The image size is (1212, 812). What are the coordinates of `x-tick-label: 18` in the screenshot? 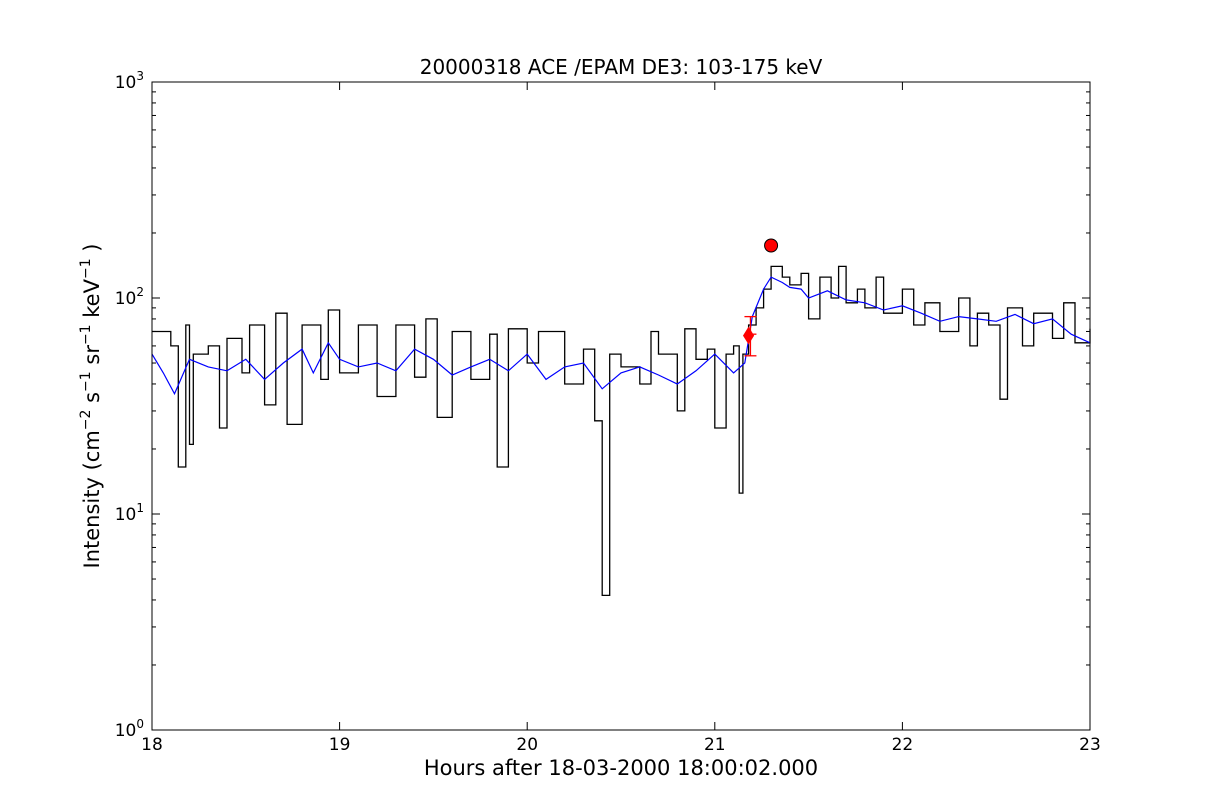 It's located at (152, 745).